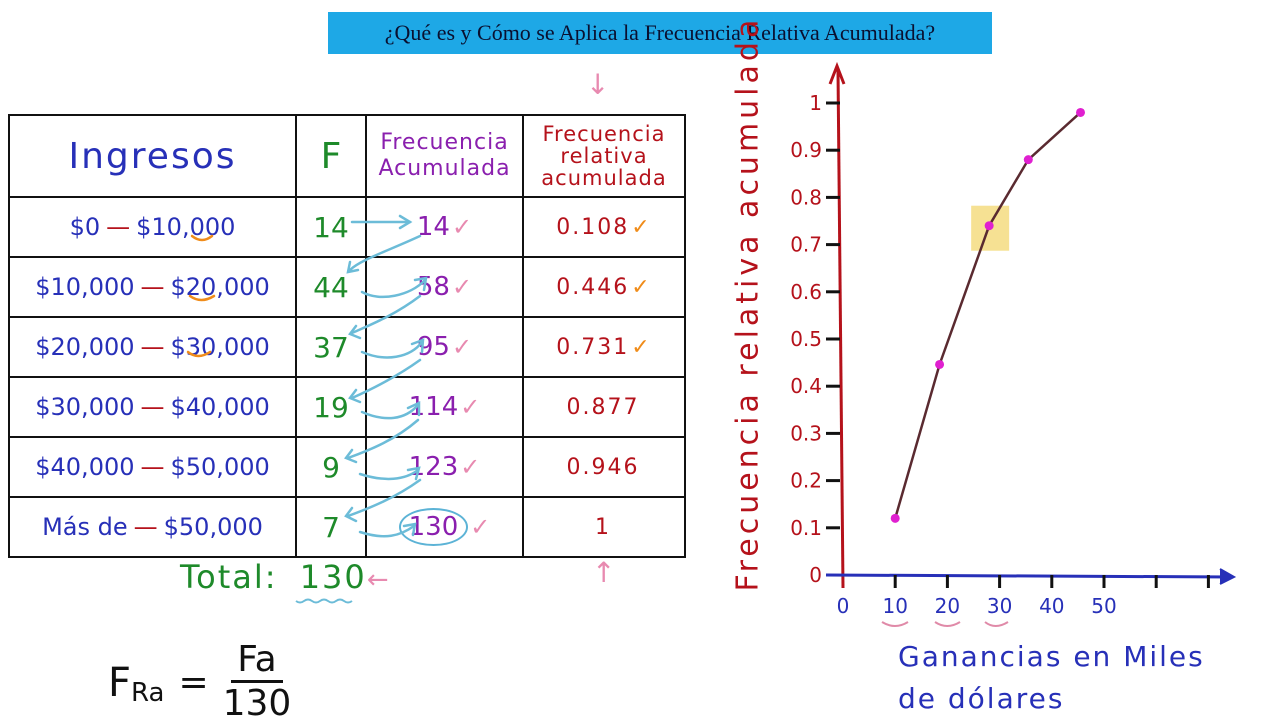 This screenshot has width=1280, height=725. What do you see at coordinates (806, 528) in the screenshot?
I see `y-tick-label: 0.1` at bounding box center [806, 528].